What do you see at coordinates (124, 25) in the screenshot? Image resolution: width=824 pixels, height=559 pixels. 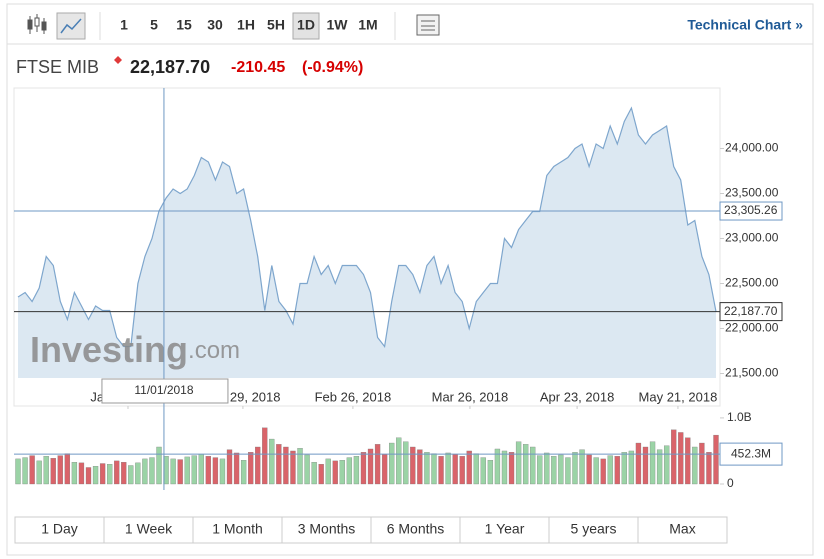 I see `interval-button: 1` at bounding box center [124, 25].